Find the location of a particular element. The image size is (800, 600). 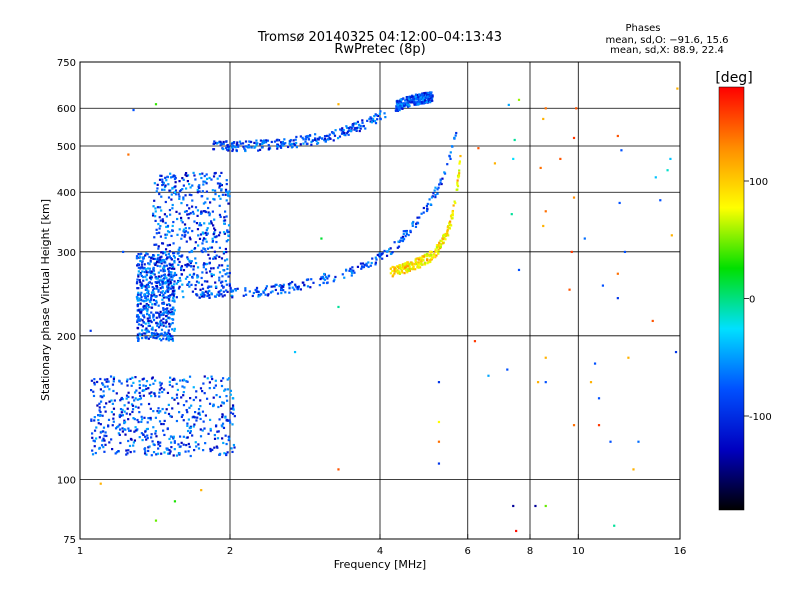

phase-stats-title: Phases is located at coordinates (642, 28).